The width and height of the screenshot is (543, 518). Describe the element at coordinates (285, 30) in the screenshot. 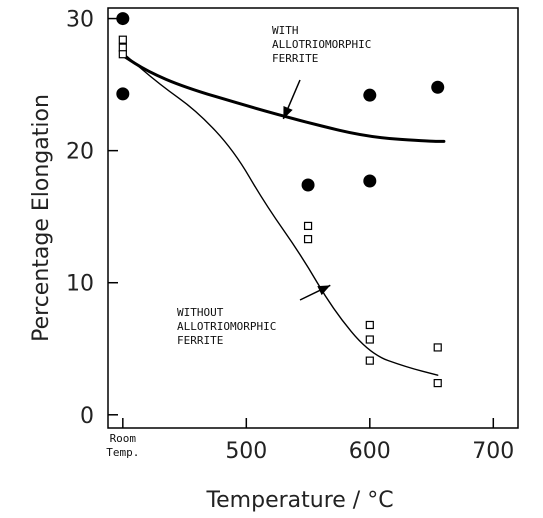

I see `annotation-text: WITH` at that location.